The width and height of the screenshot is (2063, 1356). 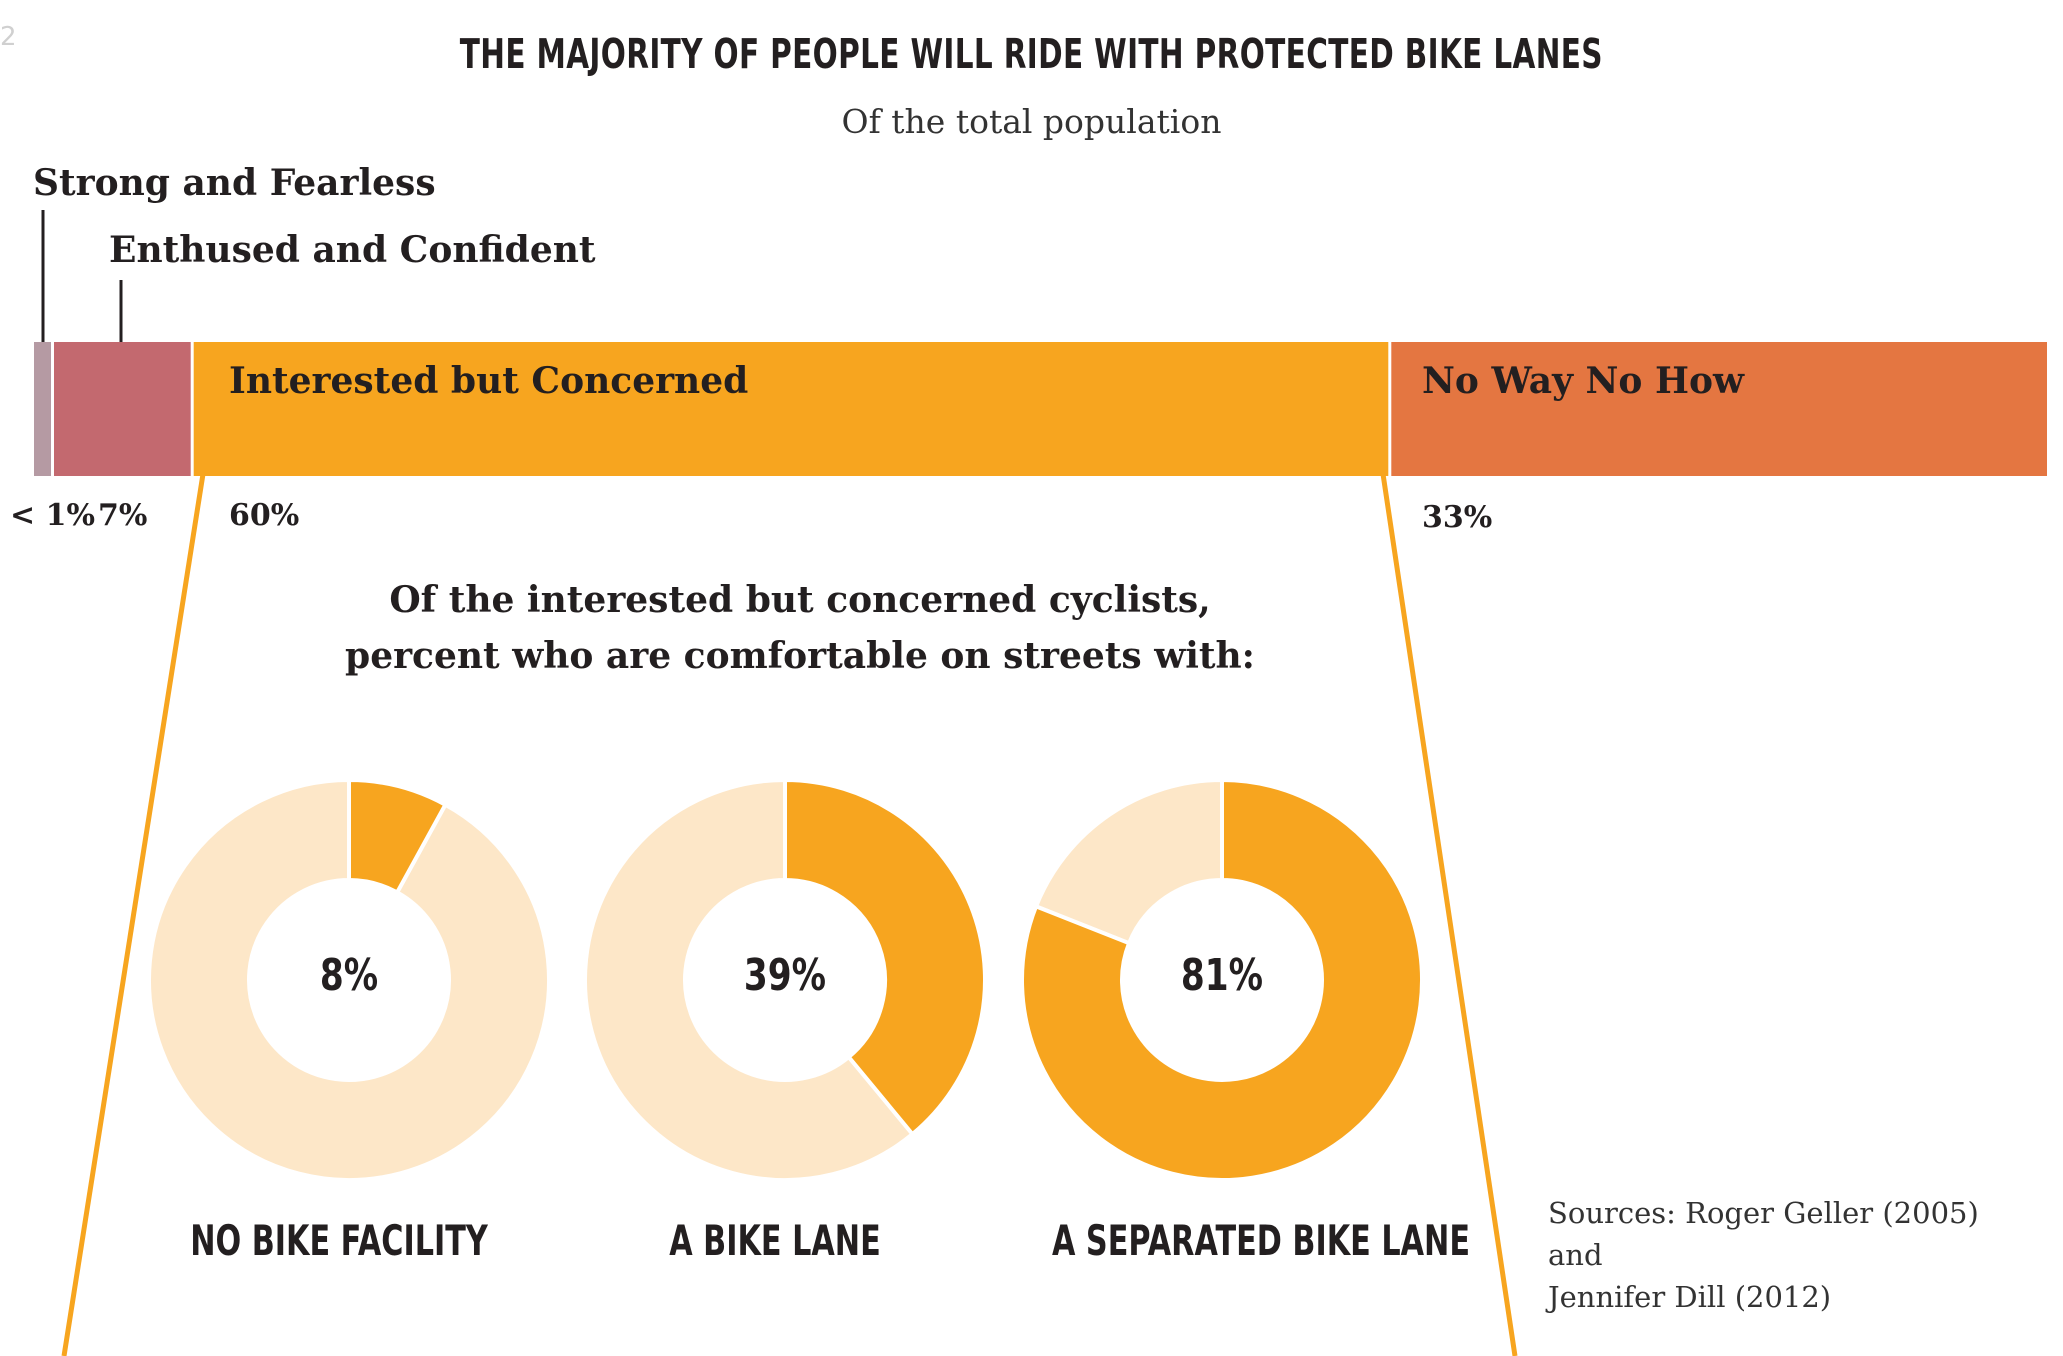 I want to click on funnel-line-right, so click(x=1449, y=914).